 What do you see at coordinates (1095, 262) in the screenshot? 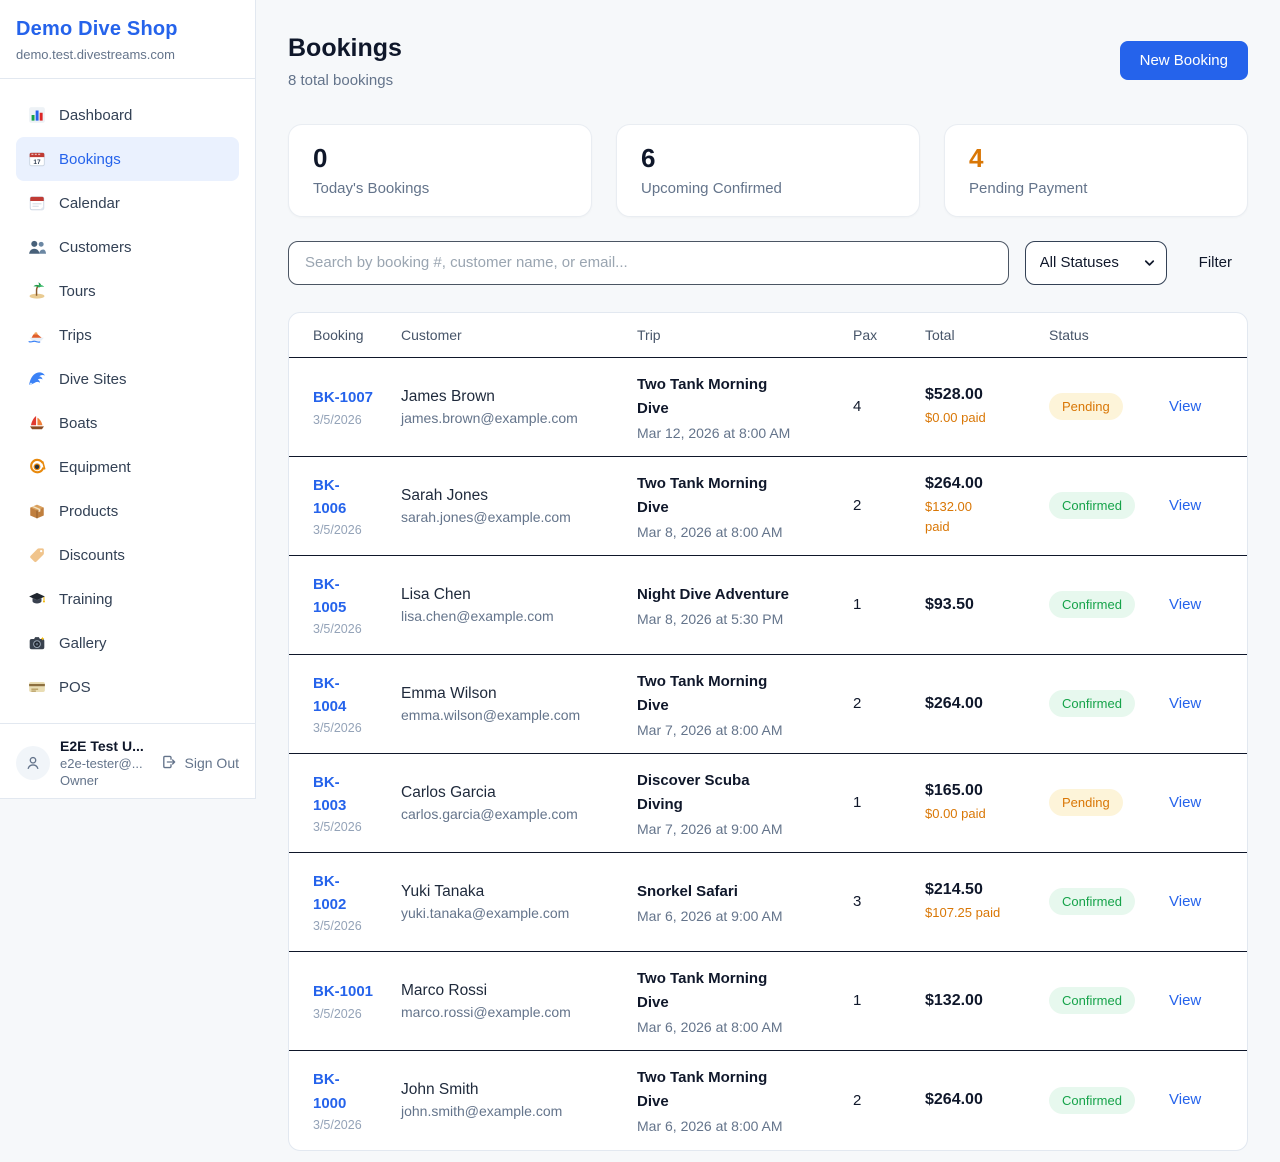
I see `status-filter-select: All Statuses` at bounding box center [1095, 262].